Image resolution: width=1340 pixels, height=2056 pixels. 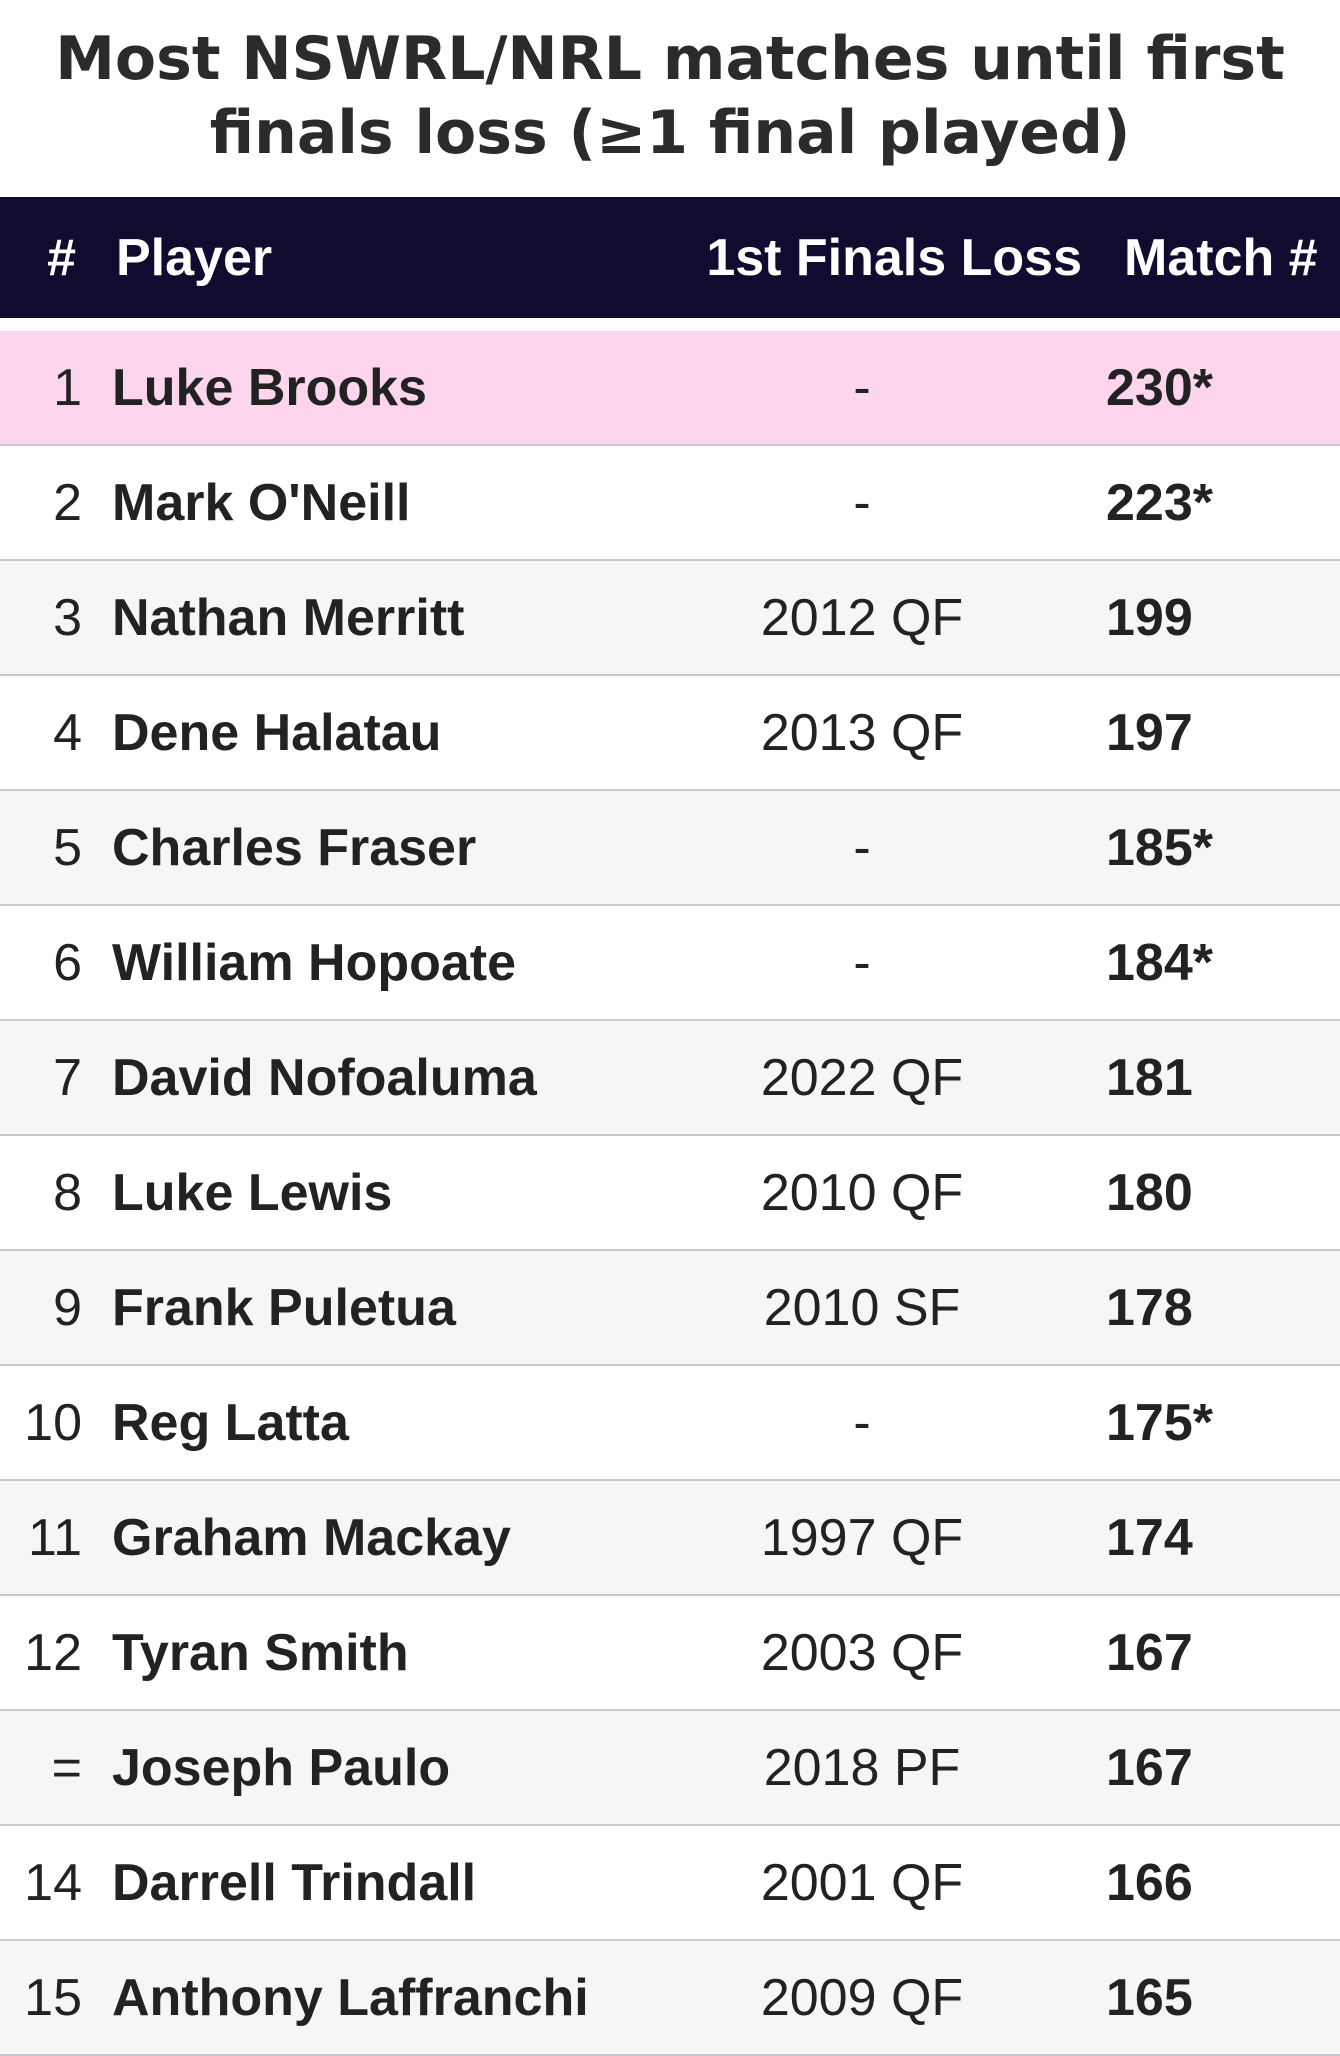 What do you see at coordinates (670, 388) in the screenshot?
I see `table-row: 1 Luke Brooks - 230*` at bounding box center [670, 388].